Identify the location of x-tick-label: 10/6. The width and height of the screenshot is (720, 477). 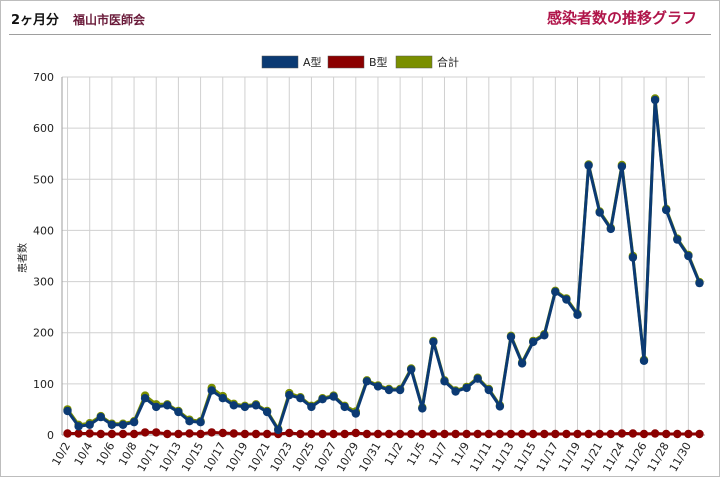
(106, 454).